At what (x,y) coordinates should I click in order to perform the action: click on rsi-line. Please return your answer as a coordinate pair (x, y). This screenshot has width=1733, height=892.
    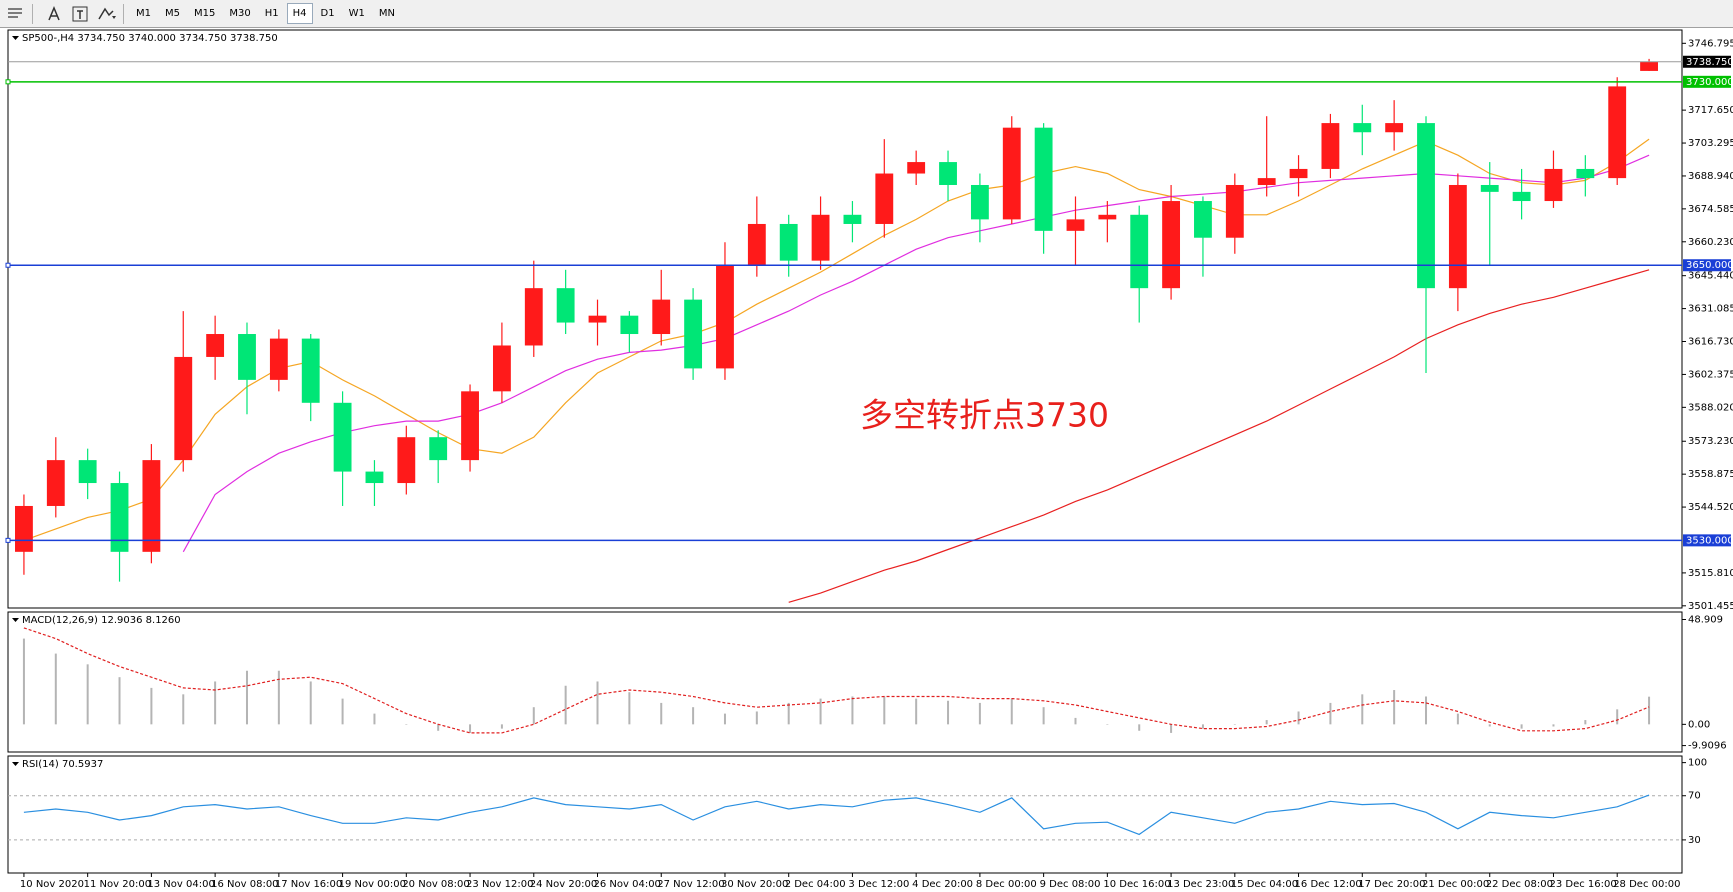
    Looking at the image, I should click on (836, 815).